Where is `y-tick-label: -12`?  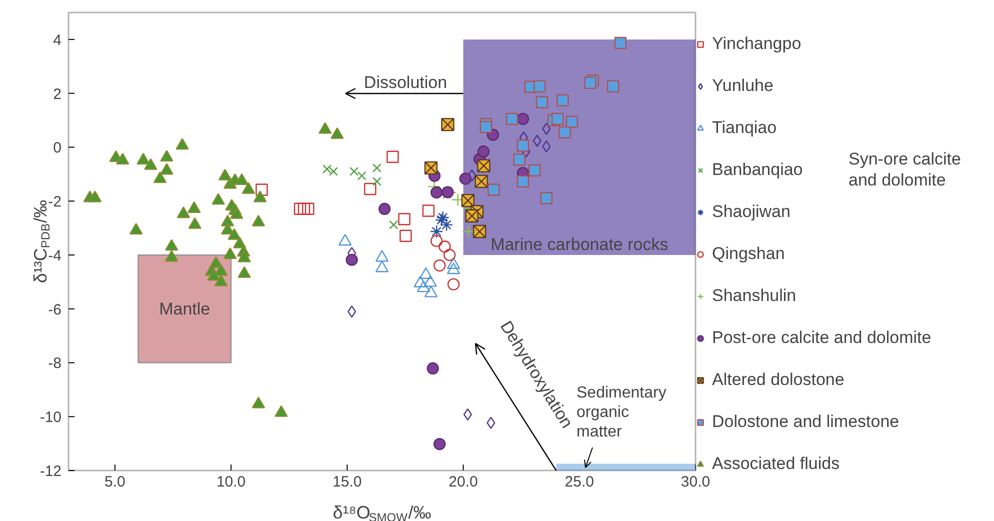
y-tick-label: -12 is located at coordinates (51, 471).